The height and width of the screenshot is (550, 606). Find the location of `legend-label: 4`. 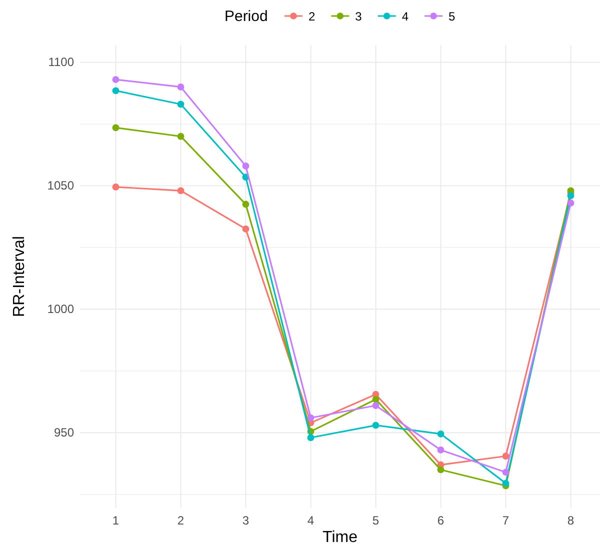

legend-label: 4 is located at coordinates (405, 17).